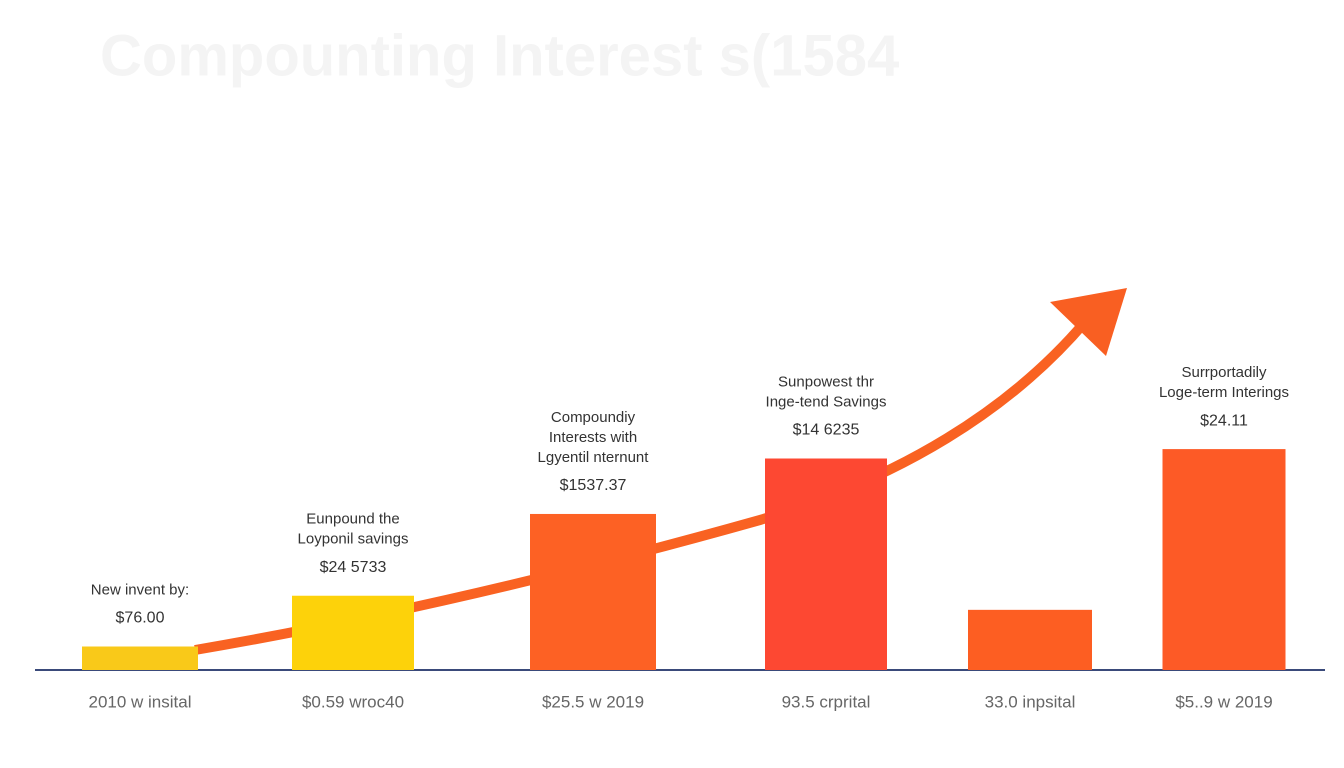 Image resolution: width=1344 pixels, height=768 pixels. Describe the element at coordinates (1030, 701) in the screenshot. I see `x-tick-label: 33.0 inpsital` at that location.